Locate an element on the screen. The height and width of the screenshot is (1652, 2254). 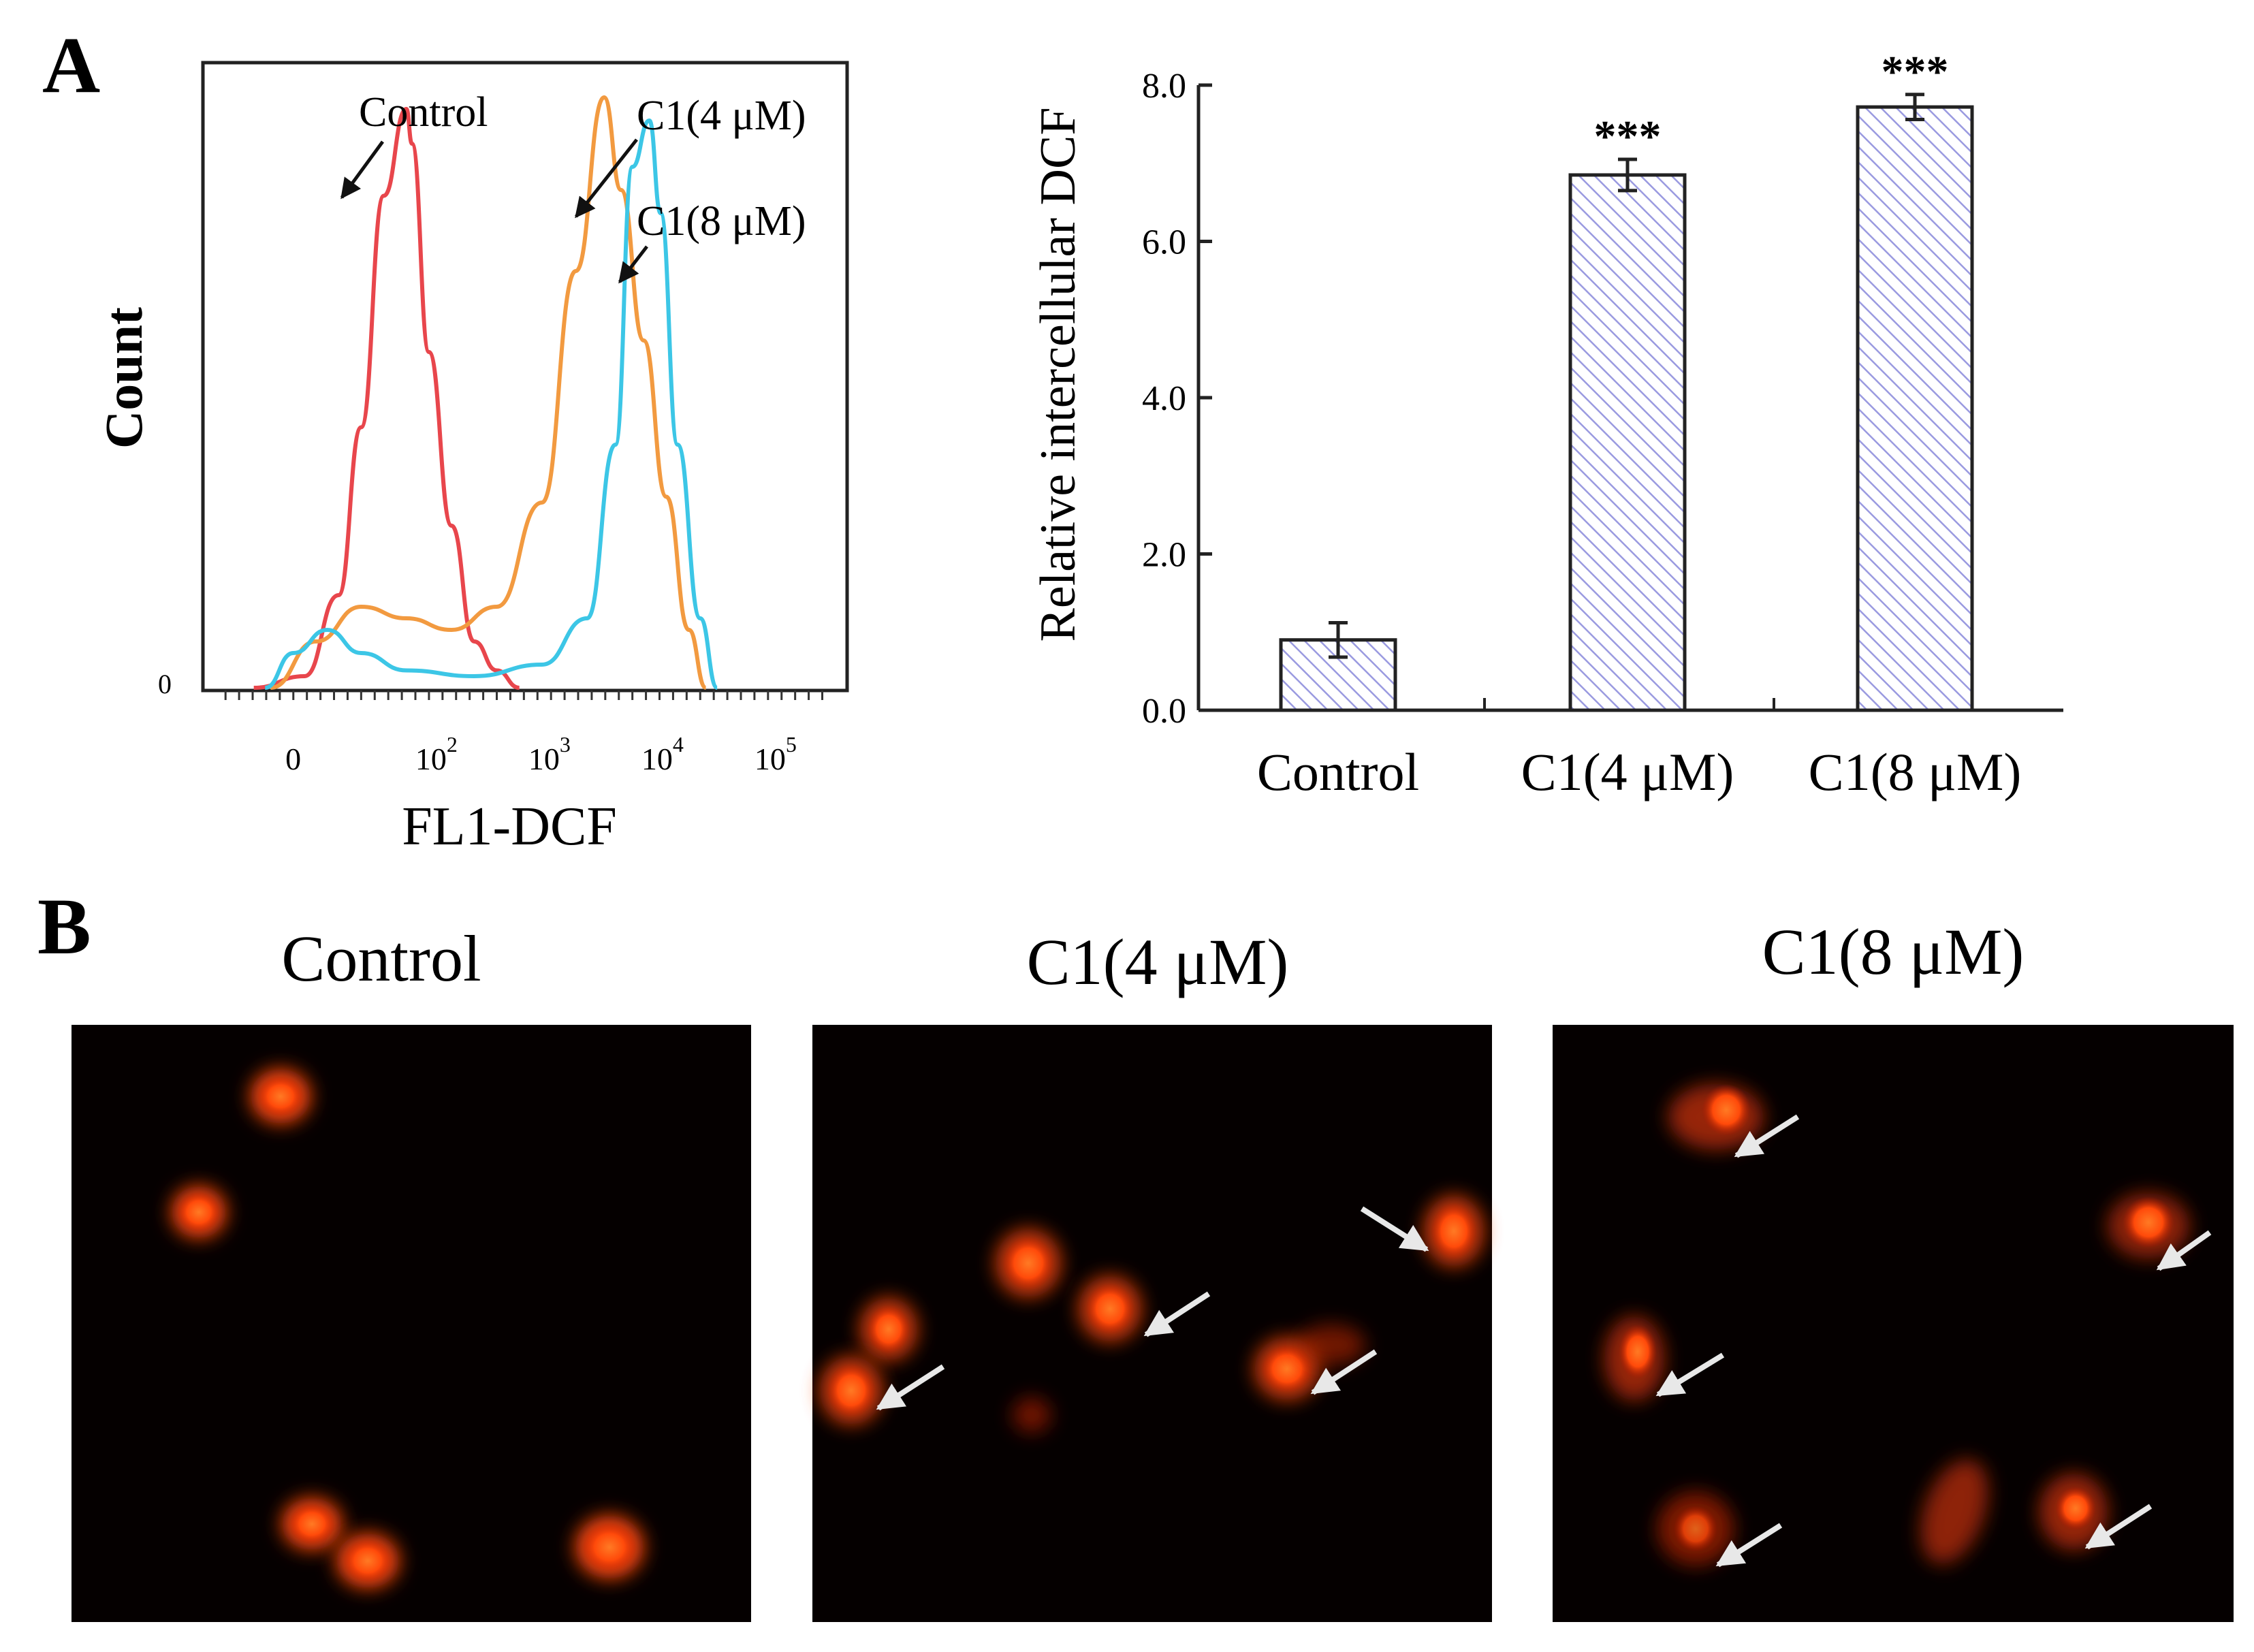
histogram-x-tick-exponent: 2 is located at coordinates (452, 744).